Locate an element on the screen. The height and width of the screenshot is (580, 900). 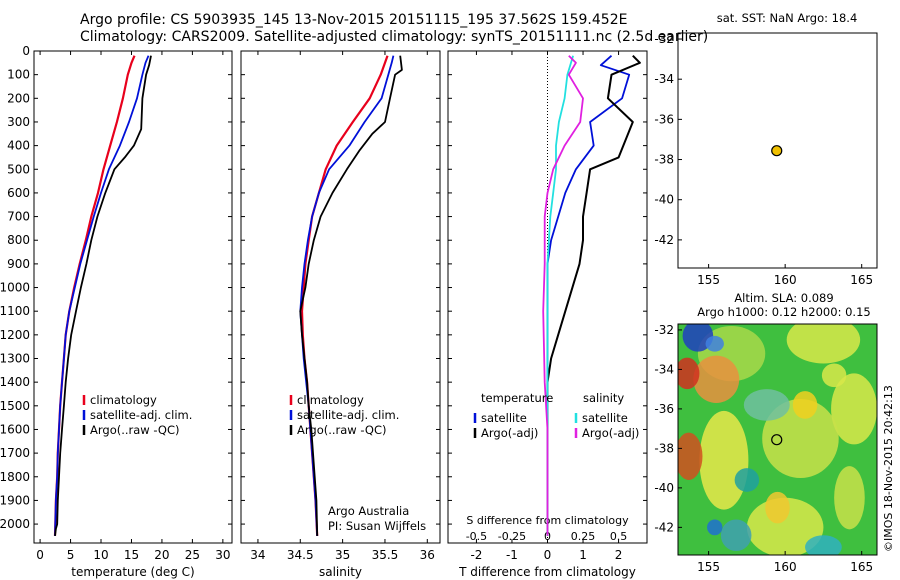
legend-label: satellite is located at coordinates (504, 418).